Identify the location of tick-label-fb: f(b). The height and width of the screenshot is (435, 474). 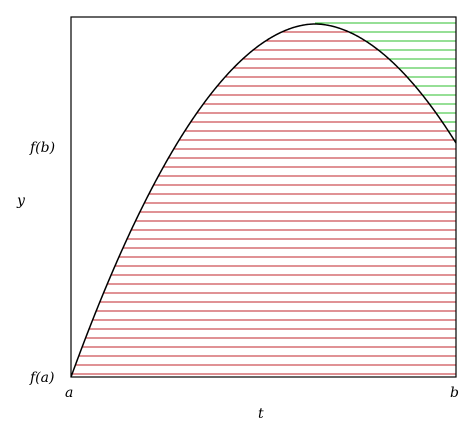
(42, 148).